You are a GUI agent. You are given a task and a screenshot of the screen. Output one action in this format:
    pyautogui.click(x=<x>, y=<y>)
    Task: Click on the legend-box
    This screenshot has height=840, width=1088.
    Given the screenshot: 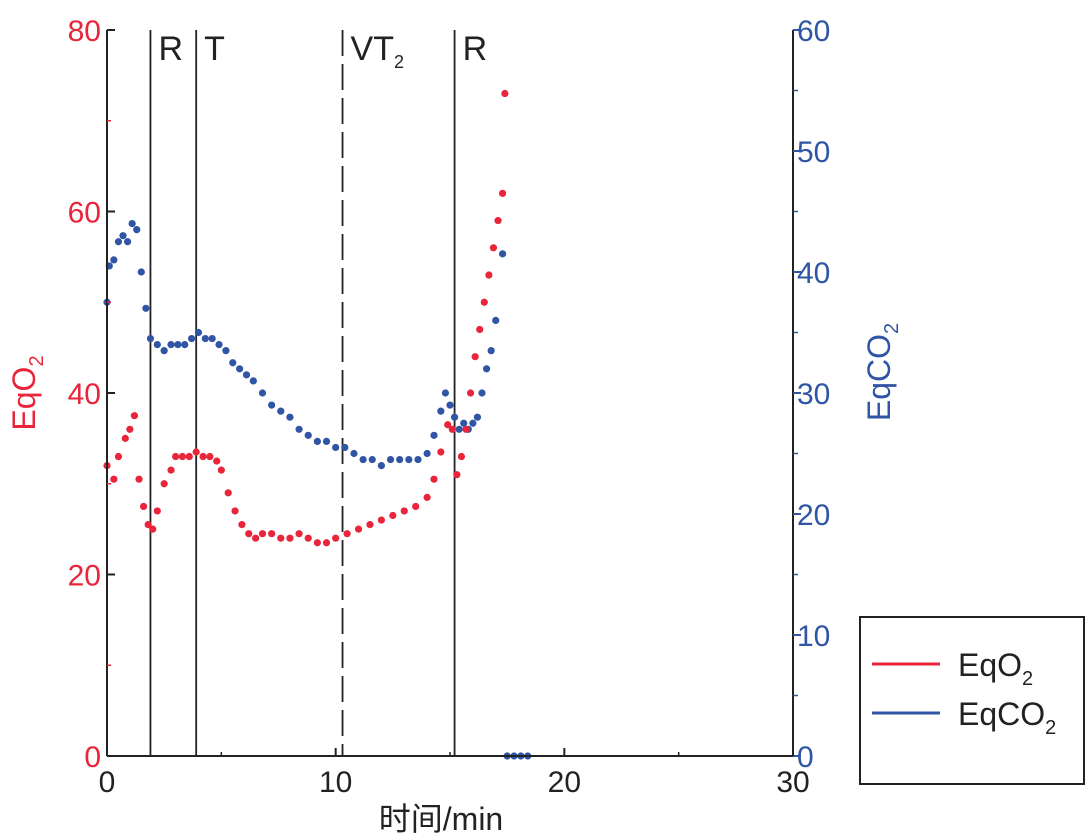 What is the action you would take?
    pyautogui.click(x=972, y=700)
    